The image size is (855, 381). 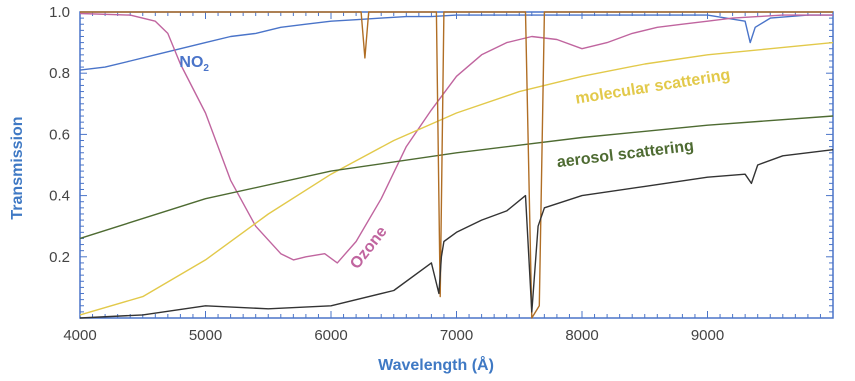 I want to click on label-text: aerosol scattering, so click(x=625, y=155).